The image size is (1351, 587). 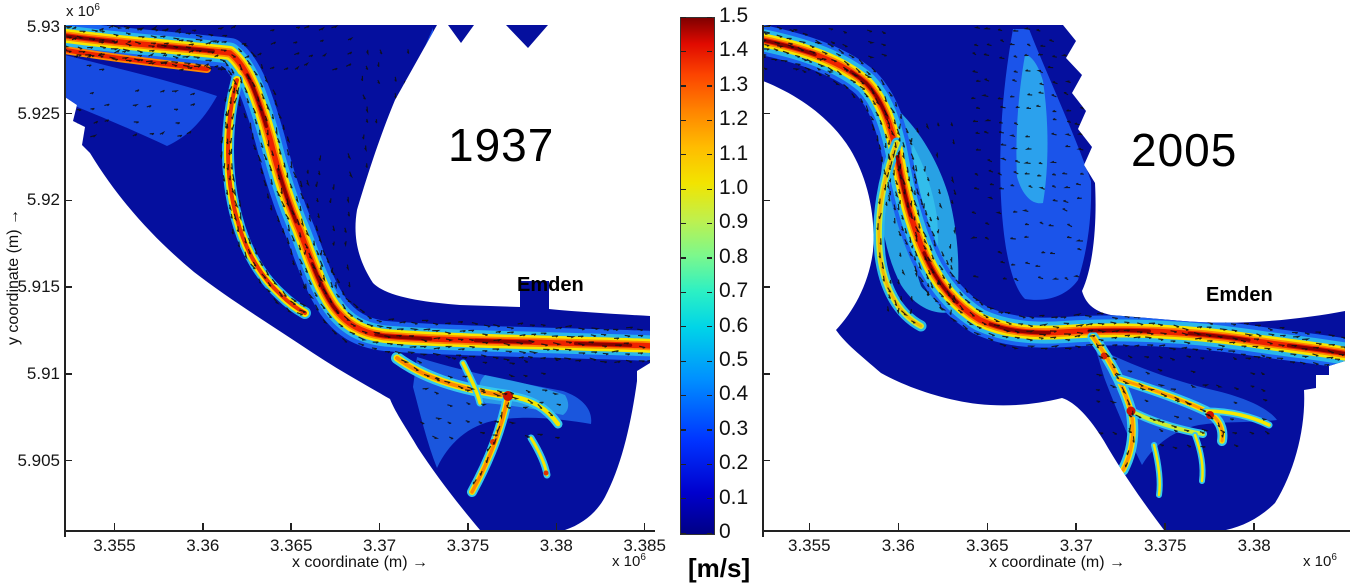 I want to click on colorbar-tick-label: 0.7, so click(x=734, y=291).